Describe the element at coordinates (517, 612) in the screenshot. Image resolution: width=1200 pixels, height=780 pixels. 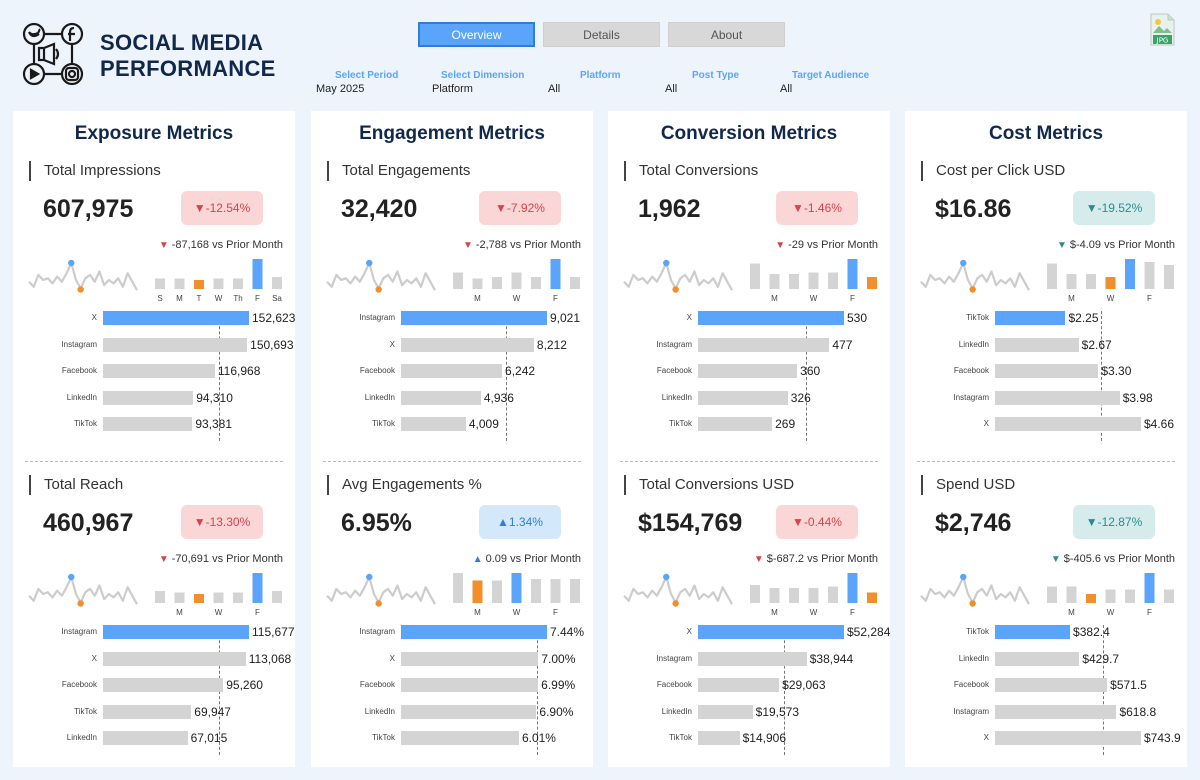
I see `weekday-label: W` at that location.